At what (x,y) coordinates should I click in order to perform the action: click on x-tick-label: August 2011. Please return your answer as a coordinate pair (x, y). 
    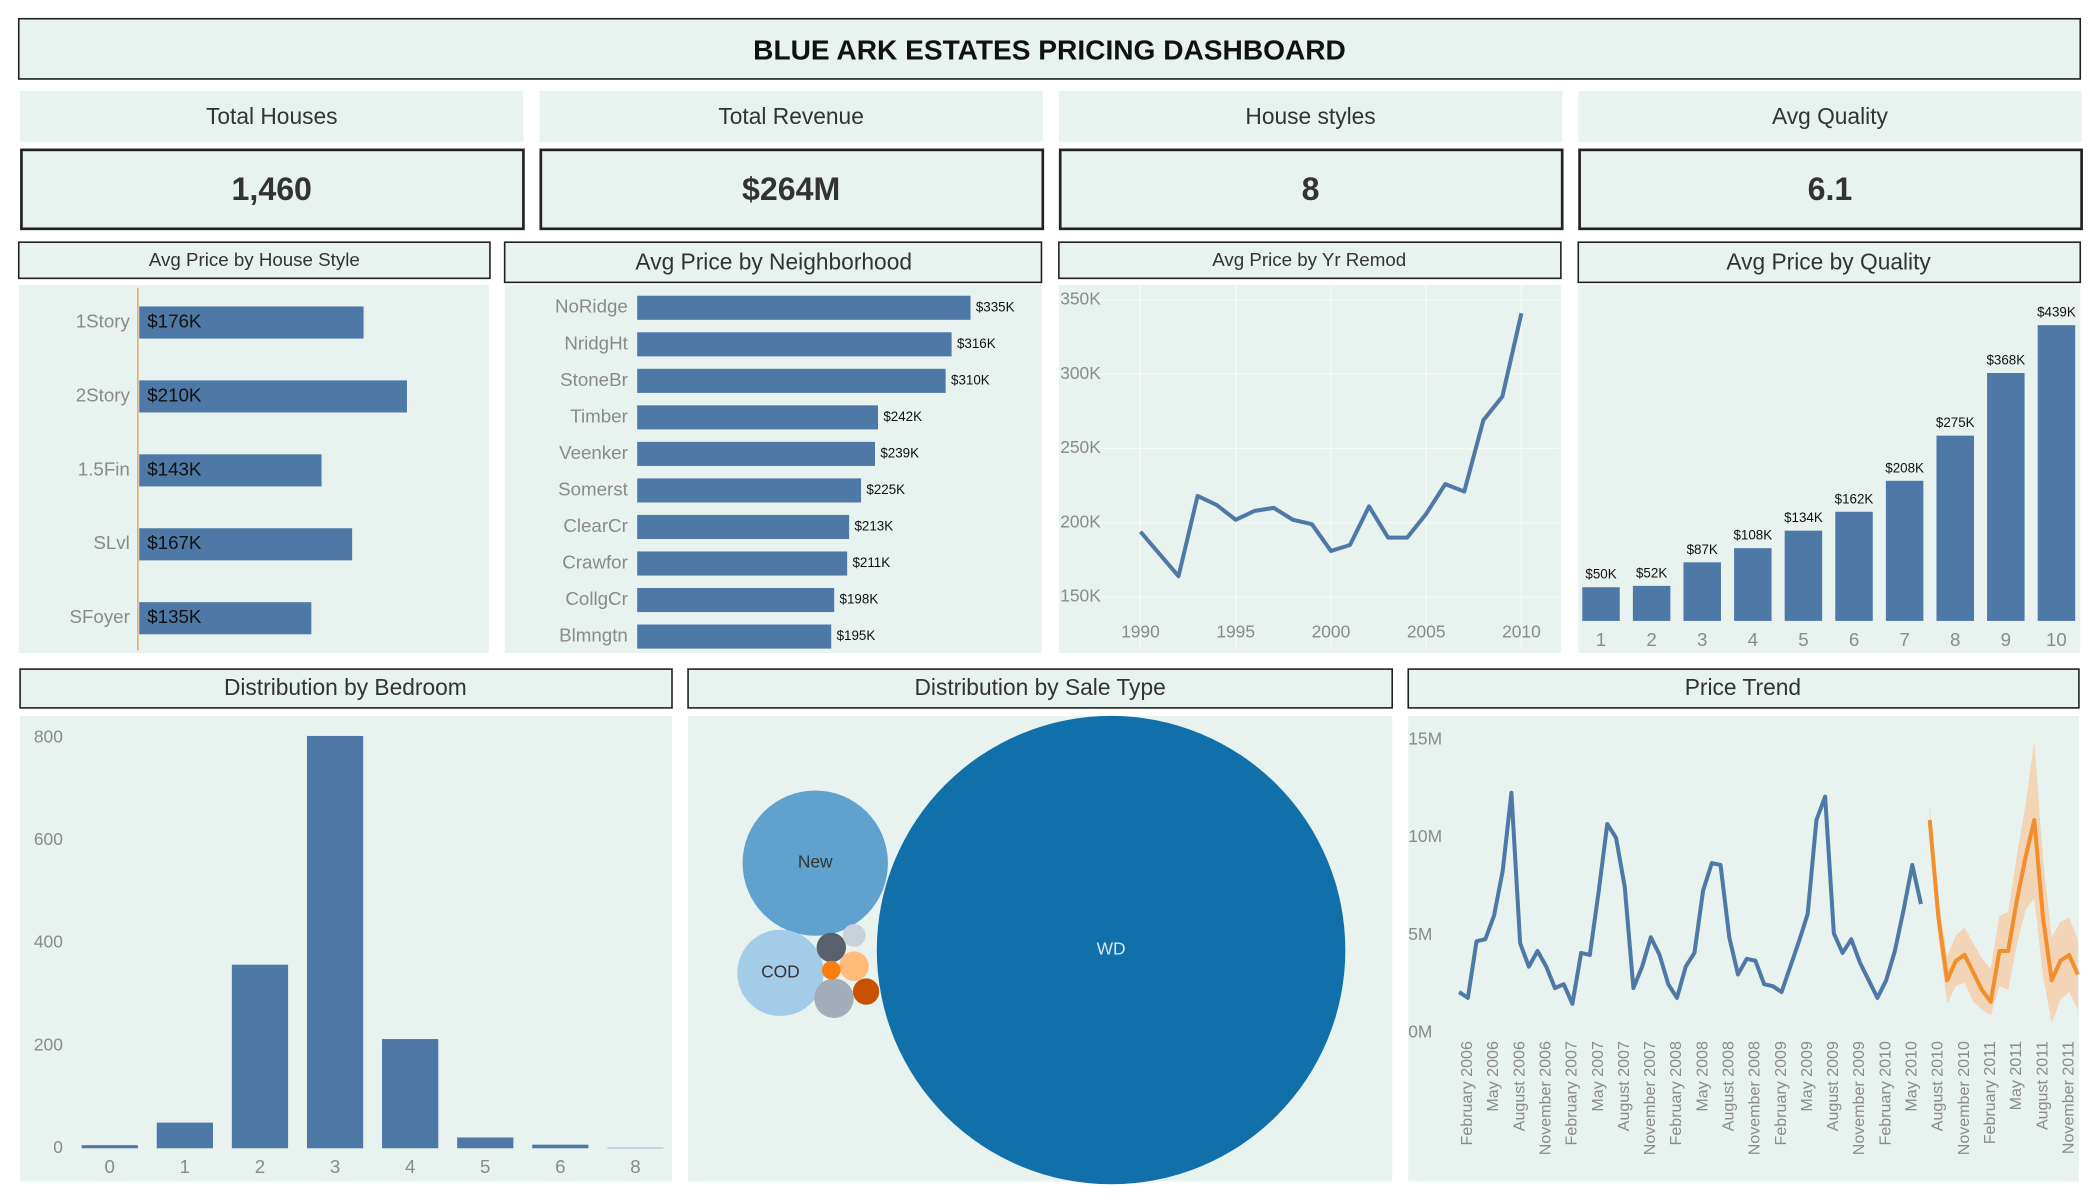
    Looking at the image, I should click on (2042, 1085).